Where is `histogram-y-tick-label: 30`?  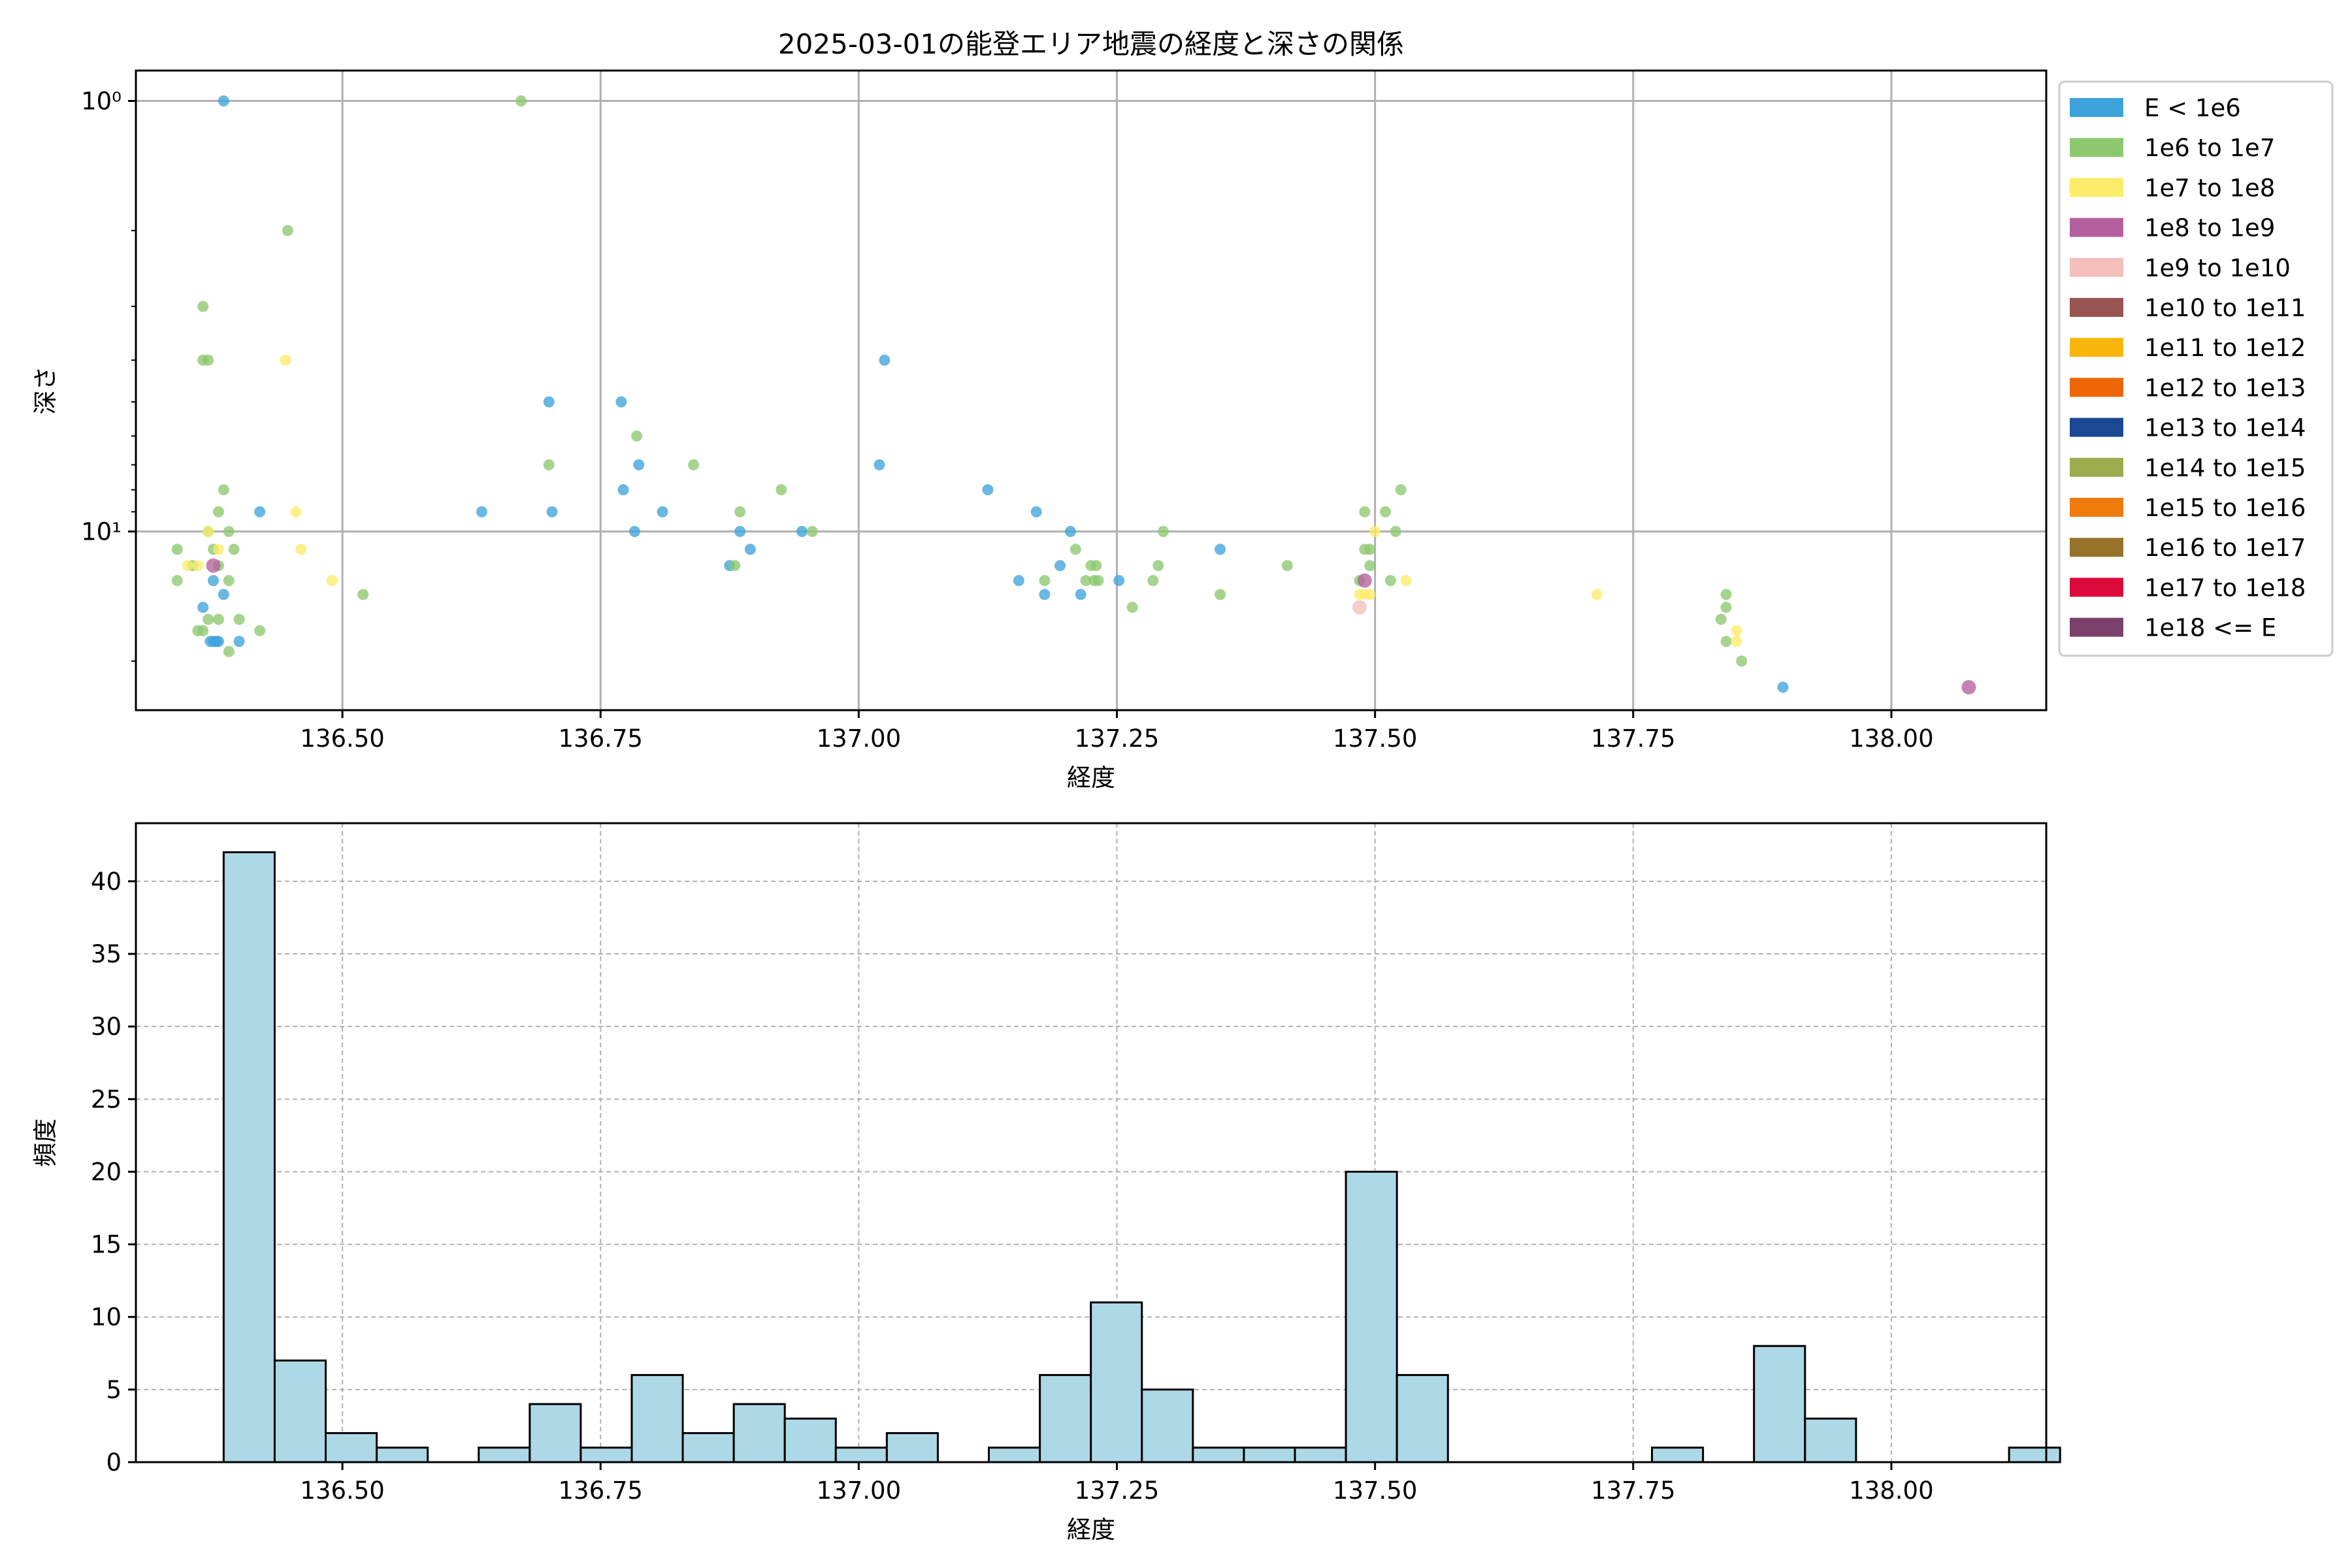
histogram-y-tick-label: 30 is located at coordinates (106, 1027).